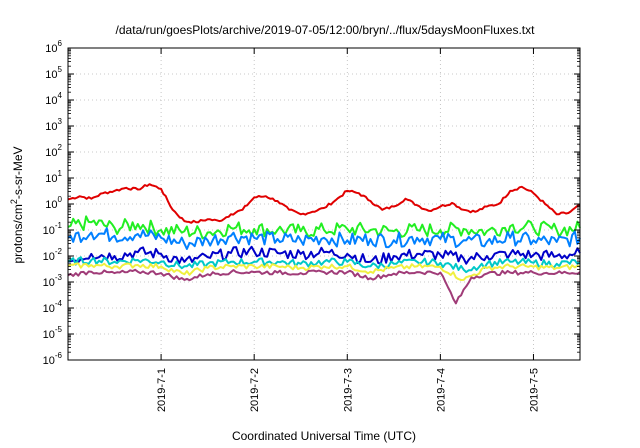  I want to click on y-tick-label: 10², so click(53, 151).